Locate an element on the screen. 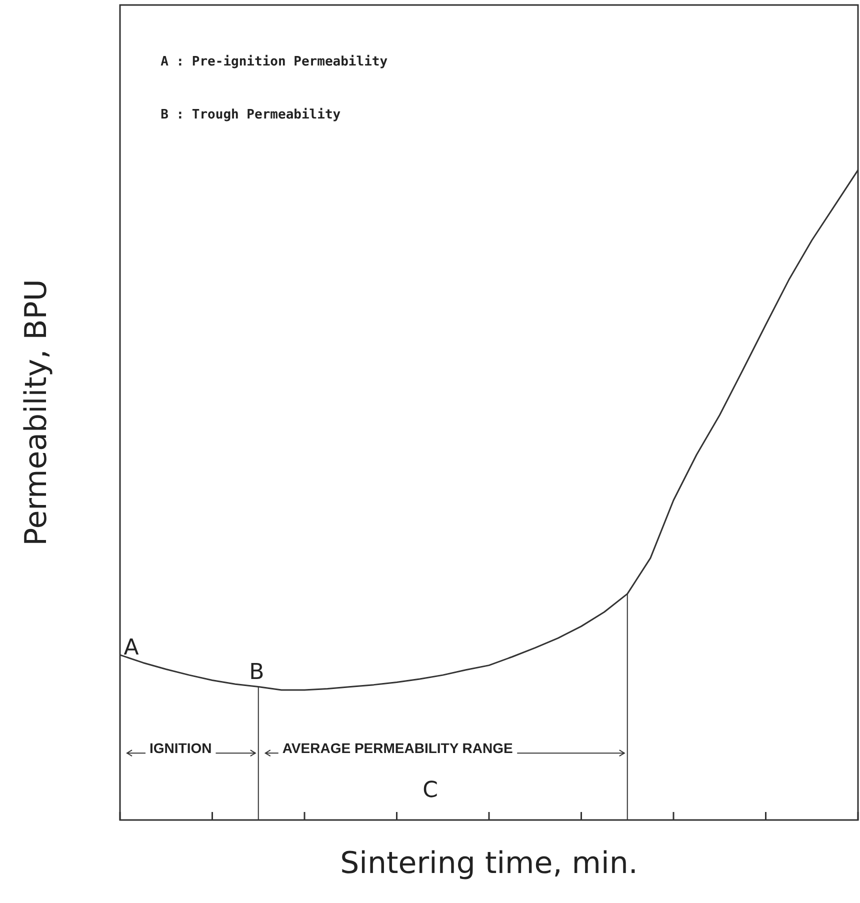 This screenshot has width=860, height=903. annotation: C is located at coordinates (430, 791).